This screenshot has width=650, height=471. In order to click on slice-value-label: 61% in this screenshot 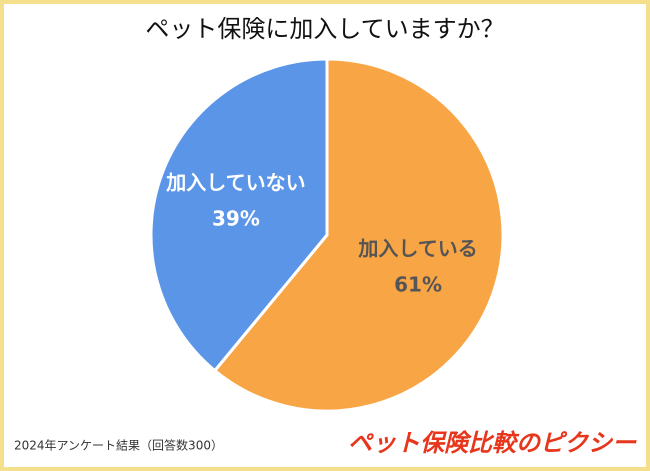, I will do `click(418, 284)`.